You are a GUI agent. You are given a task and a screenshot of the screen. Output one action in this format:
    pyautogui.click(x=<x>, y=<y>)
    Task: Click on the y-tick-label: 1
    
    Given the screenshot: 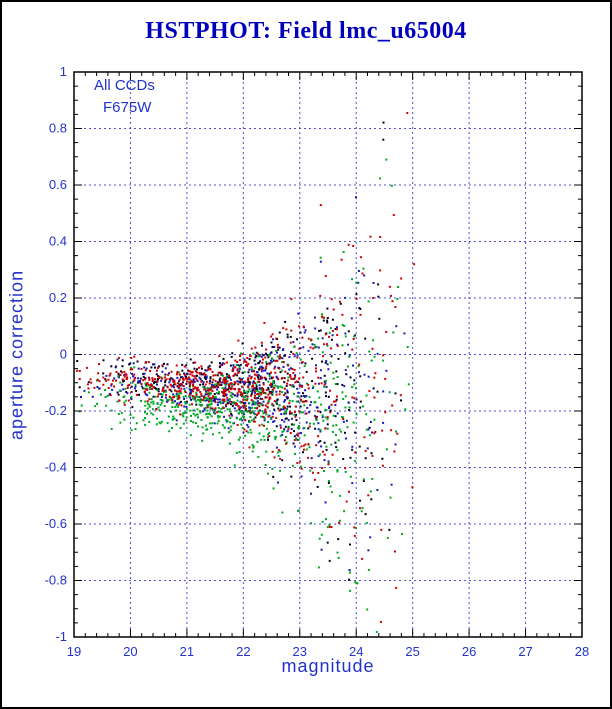 What is the action you would take?
    pyautogui.click(x=63, y=71)
    